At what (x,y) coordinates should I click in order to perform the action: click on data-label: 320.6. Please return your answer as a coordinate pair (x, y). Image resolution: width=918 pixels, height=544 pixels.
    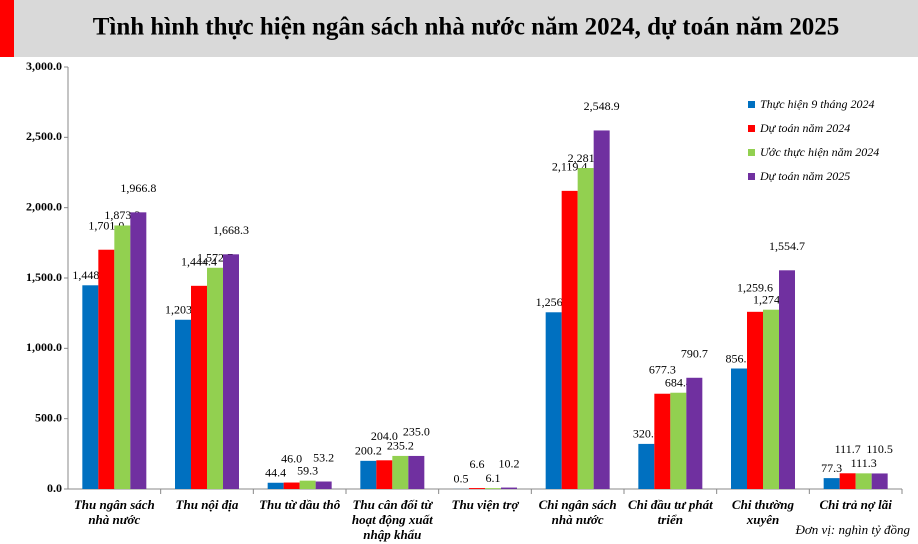
    Looking at the image, I should click on (646, 434).